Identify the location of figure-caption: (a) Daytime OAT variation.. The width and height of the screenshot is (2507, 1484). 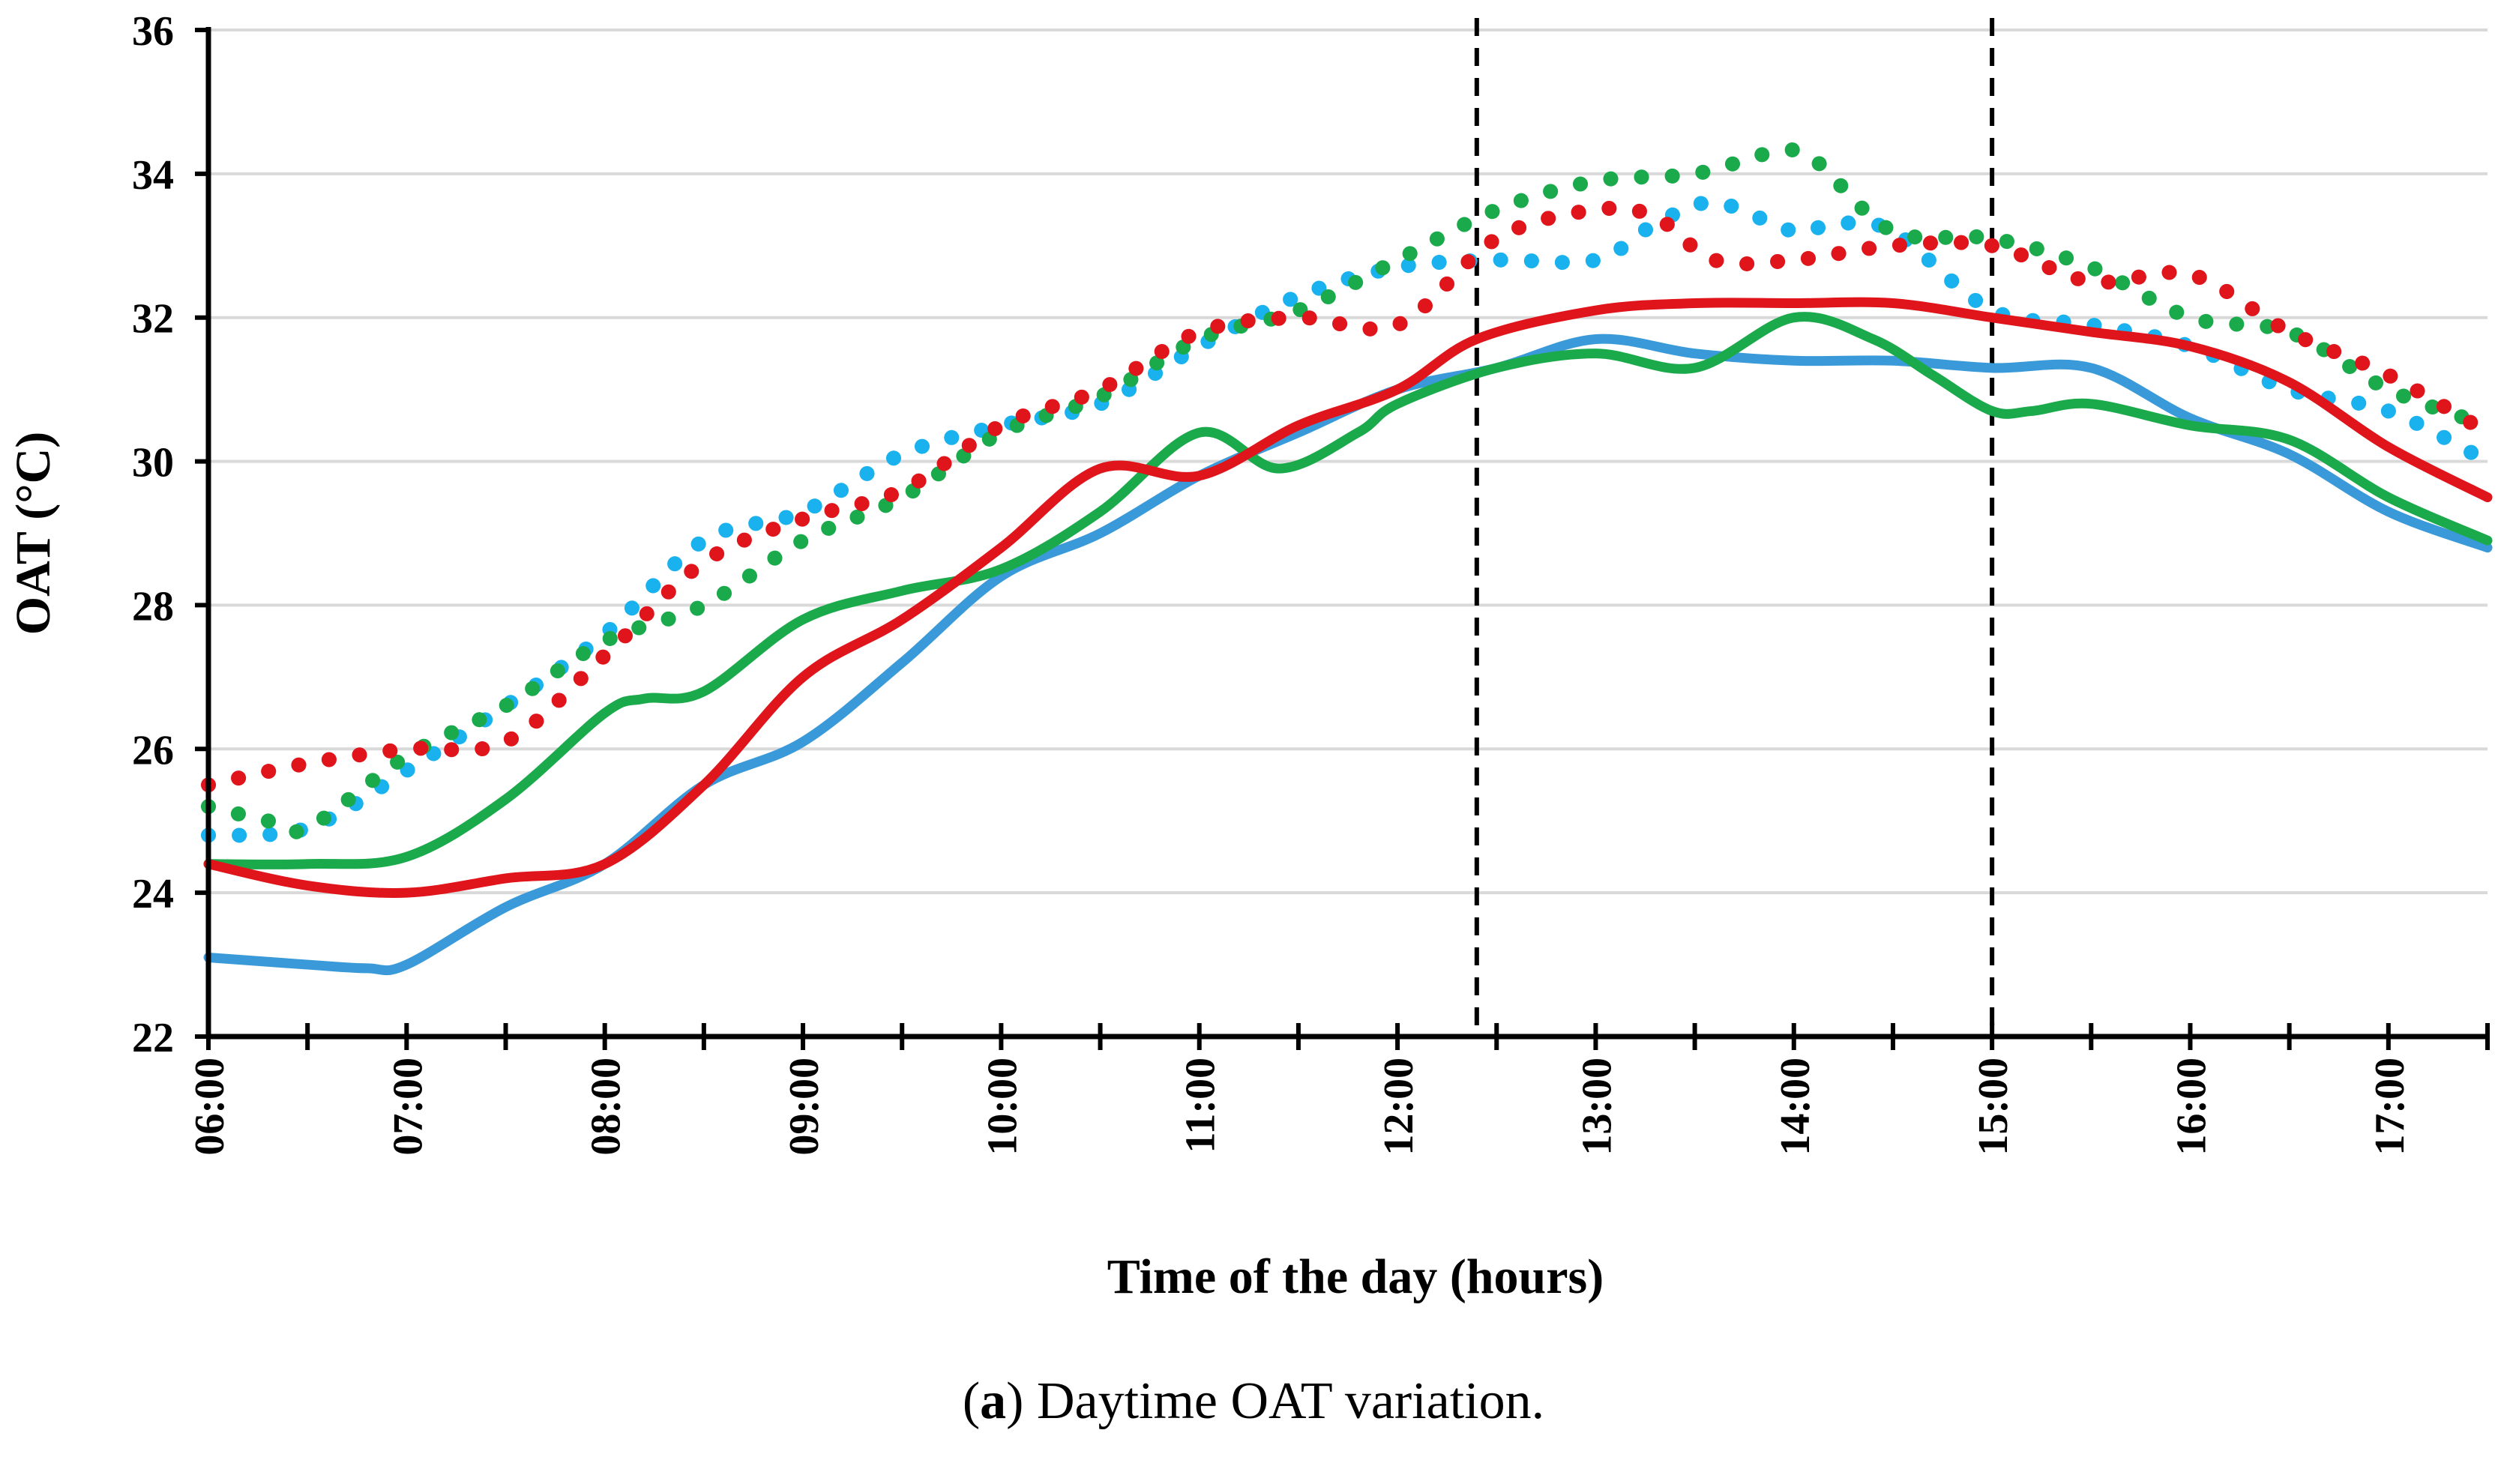
(1254, 1401).